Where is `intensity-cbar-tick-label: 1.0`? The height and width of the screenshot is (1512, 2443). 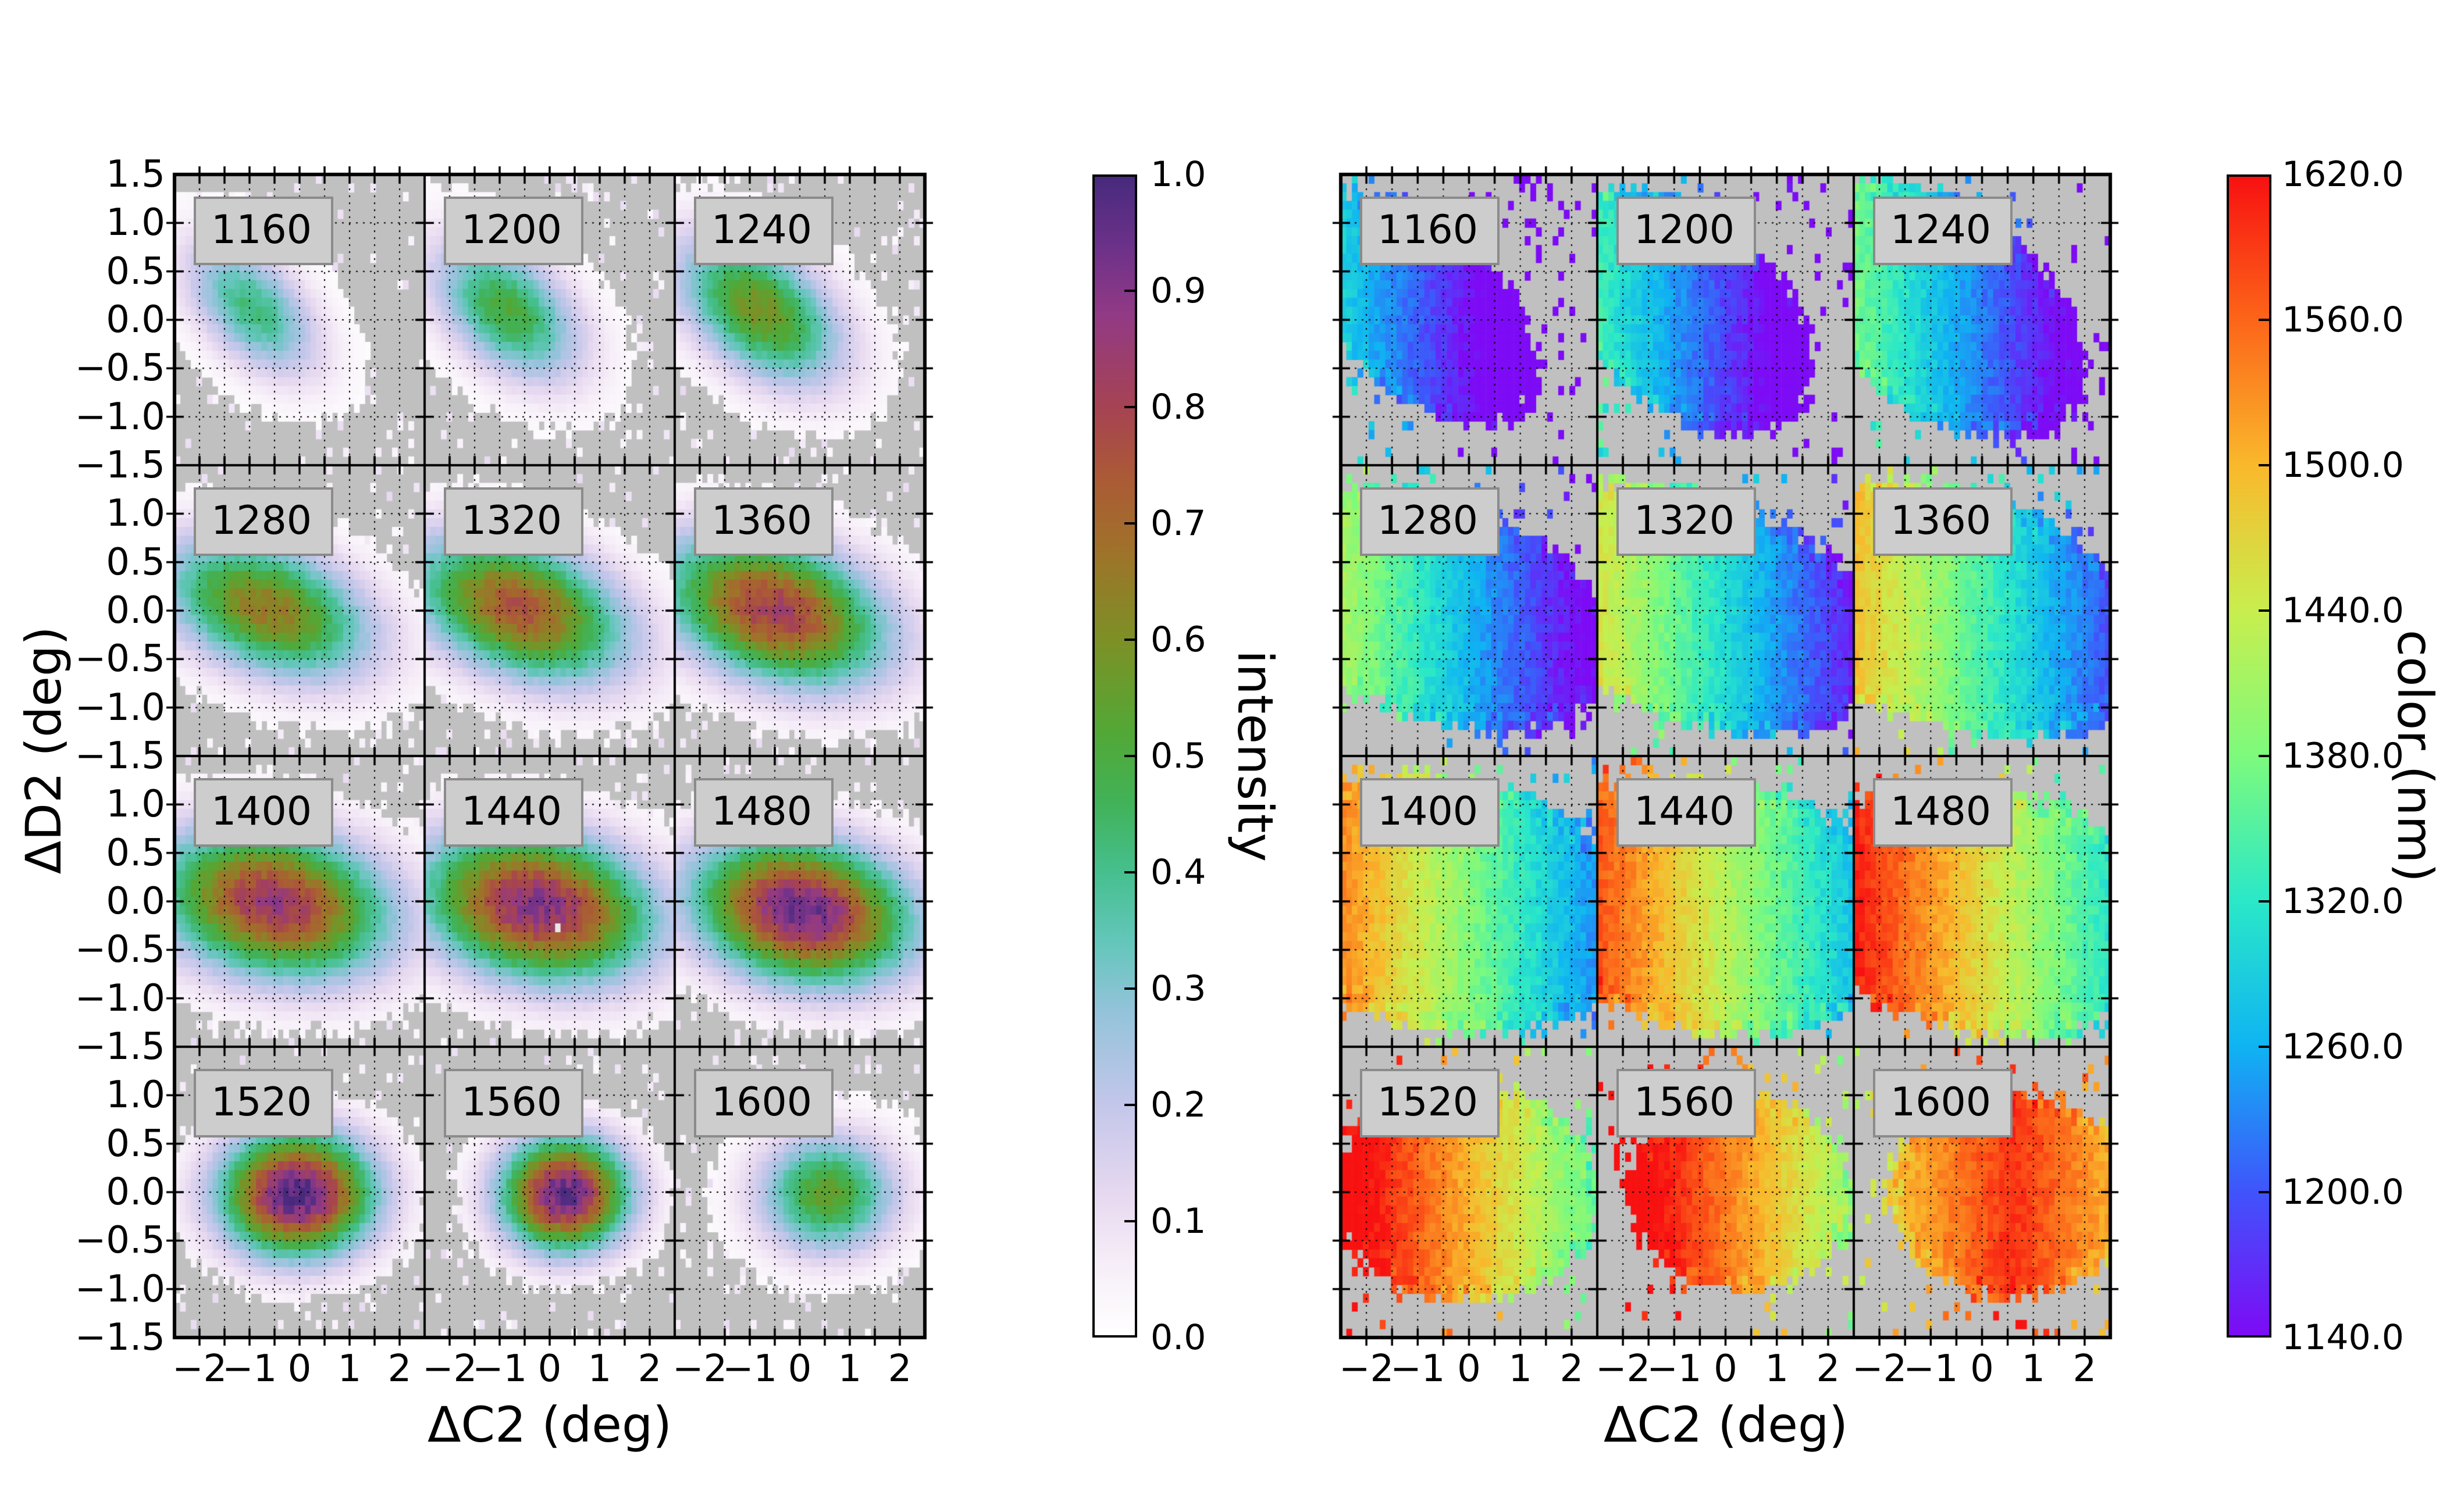
intensity-cbar-tick-label: 1.0 is located at coordinates (1178, 174).